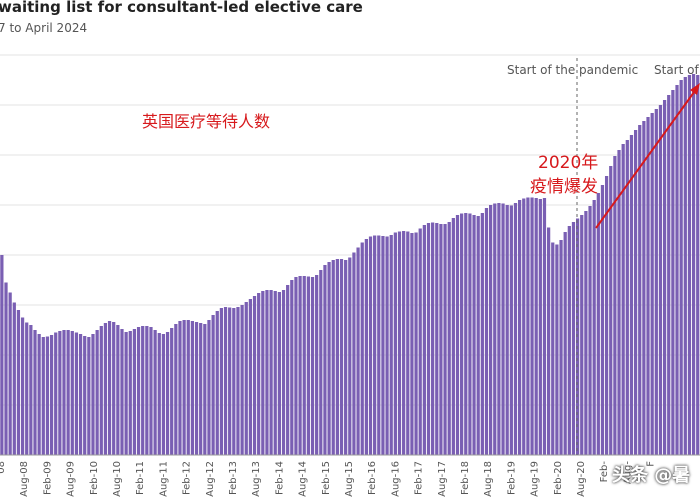 Image resolution: width=700 pixels, height=500 pixels. Describe the element at coordinates (140, 478) in the screenshot. I see `x-tick-label: Feb-11` at that location.